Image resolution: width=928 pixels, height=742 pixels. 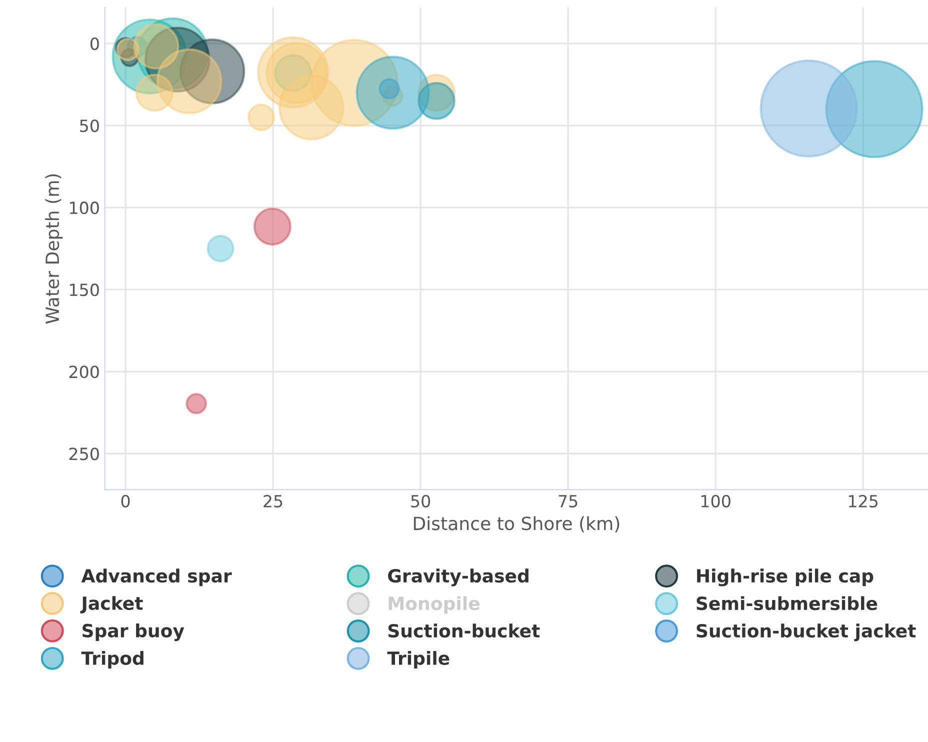 What do you see at coordinates (94, 43) in the screenshot?
I see `y-tick-label: 0` at bounding box center [94, 43].